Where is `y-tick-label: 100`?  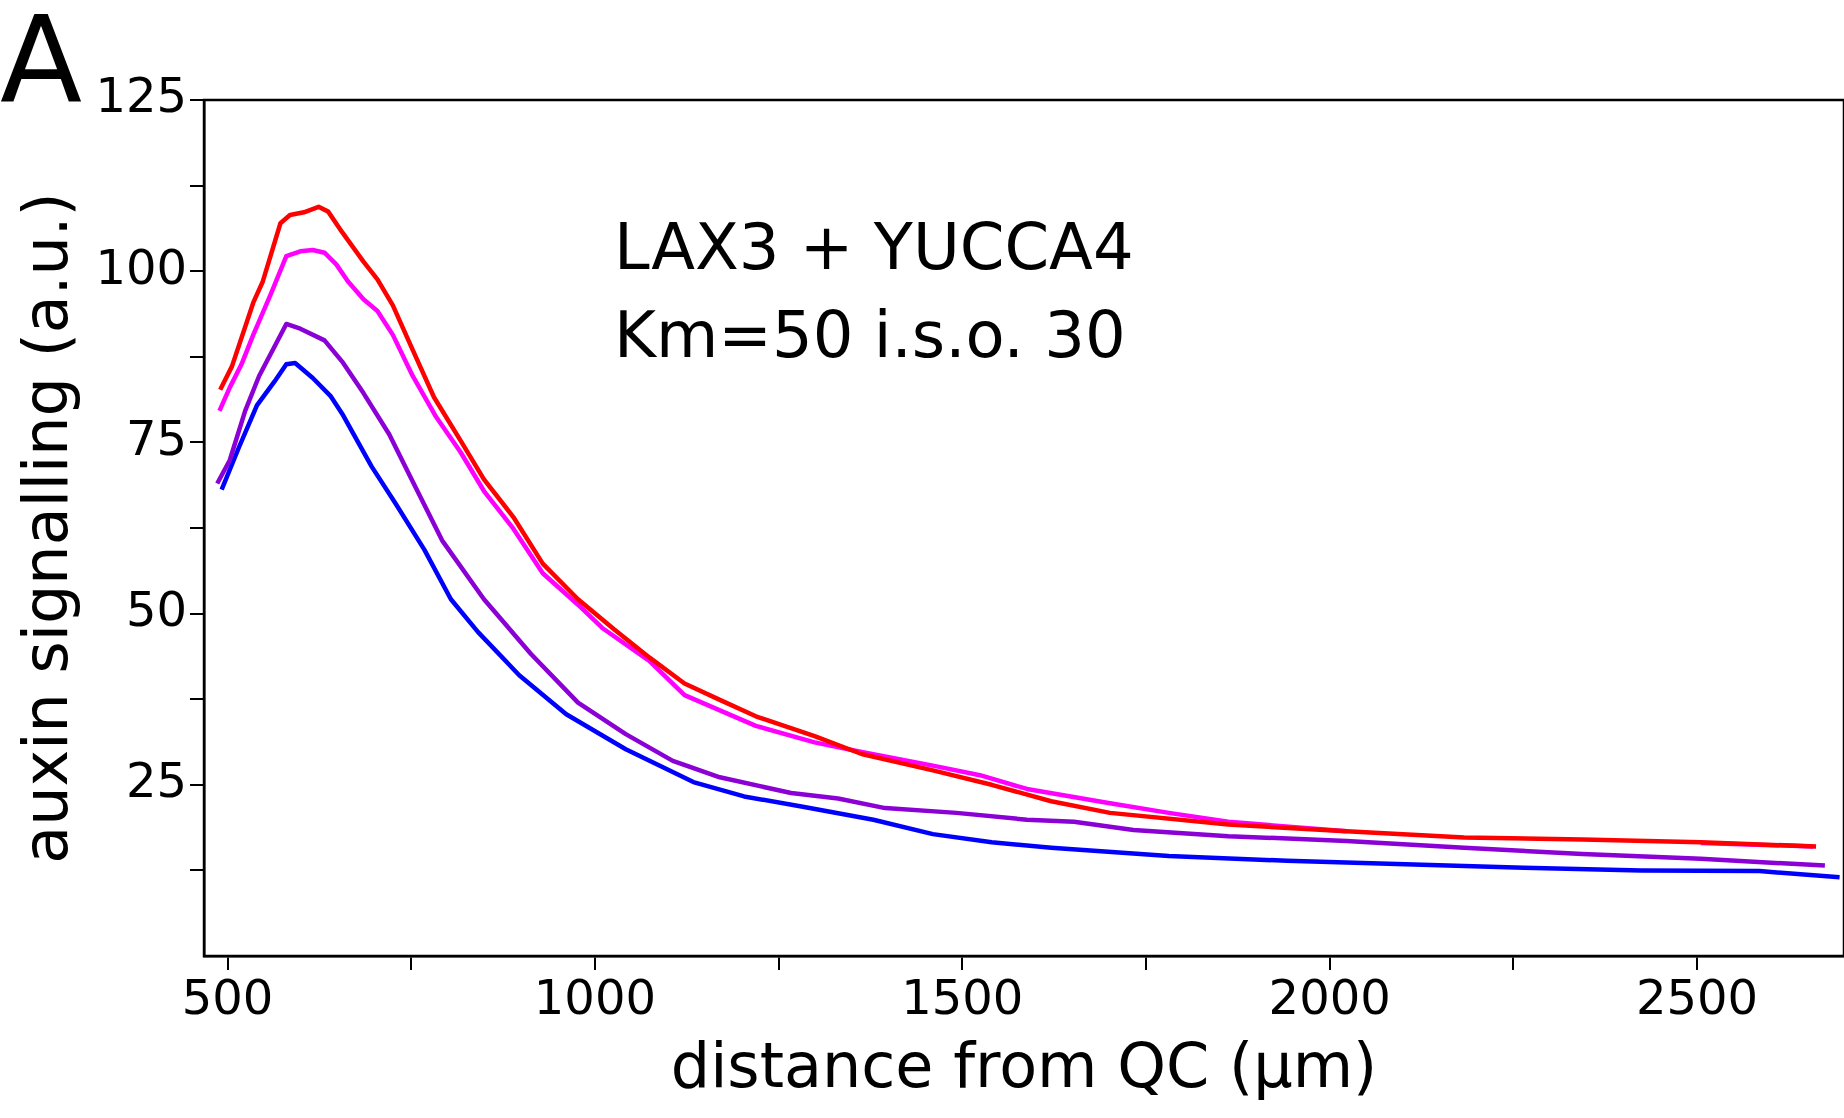
y-tick-label: 100 is located at coordinates (141, 266).